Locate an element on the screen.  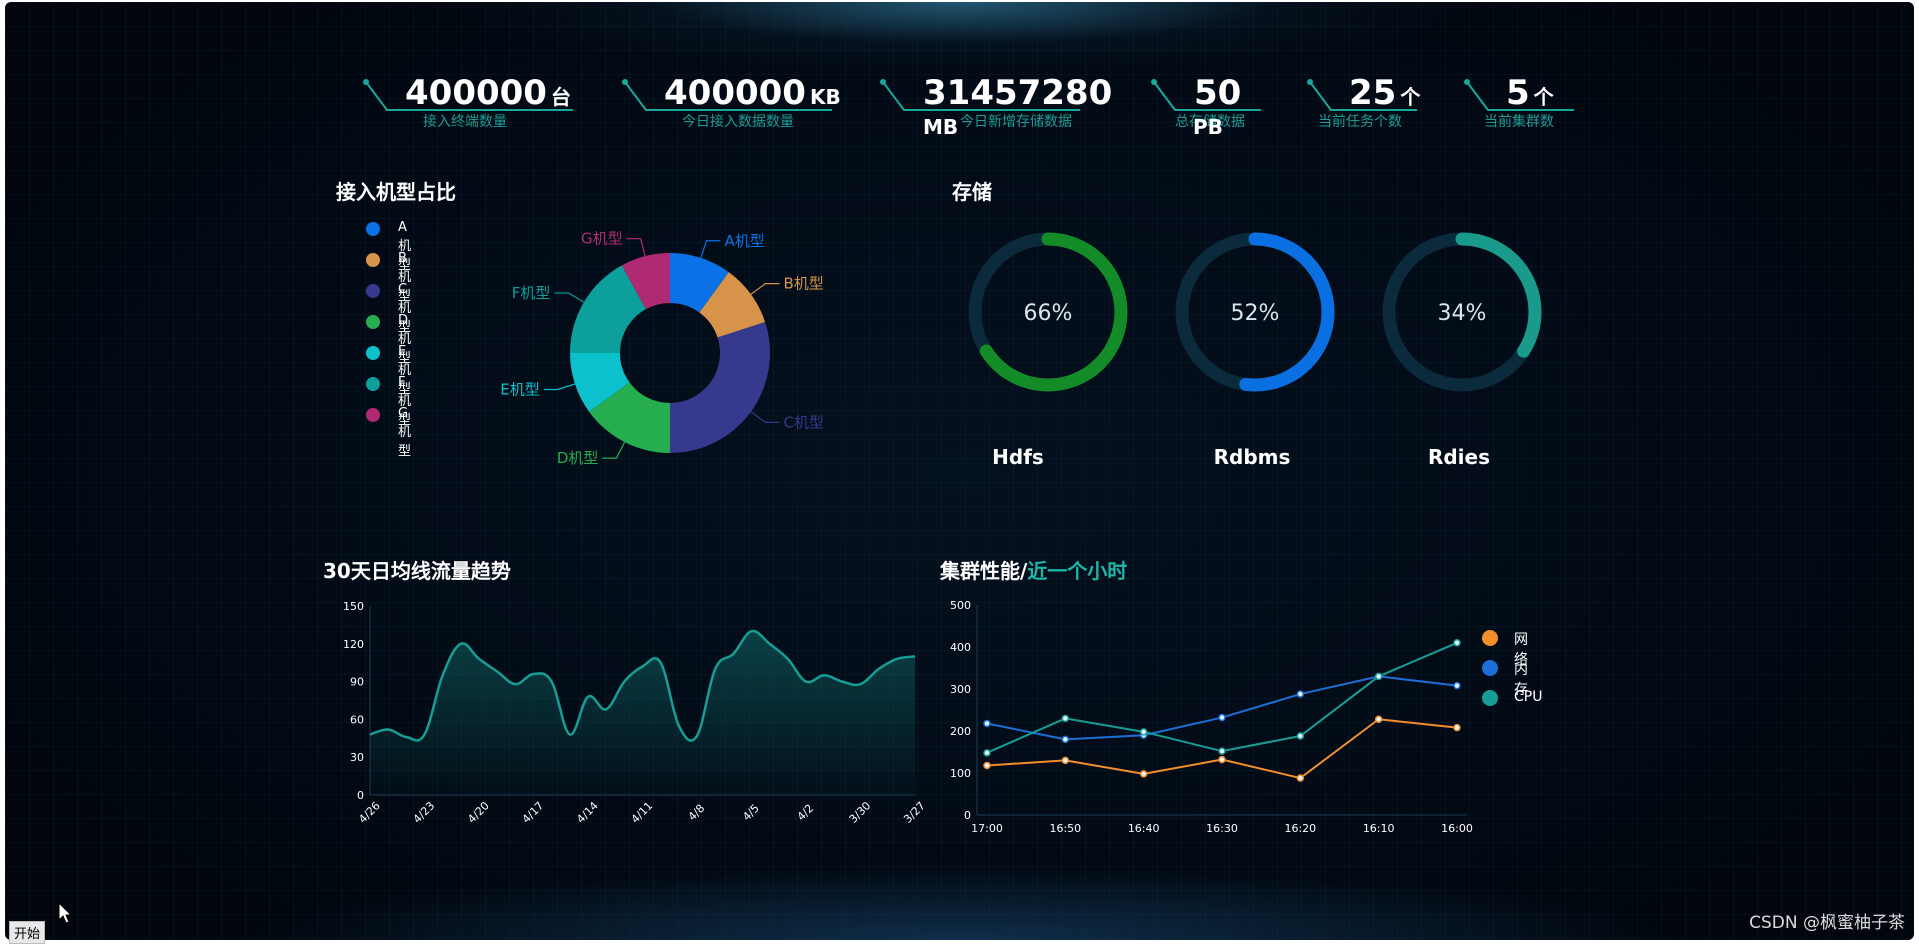
x-tick-4: 4/14 is located at coordinates (587, 812).